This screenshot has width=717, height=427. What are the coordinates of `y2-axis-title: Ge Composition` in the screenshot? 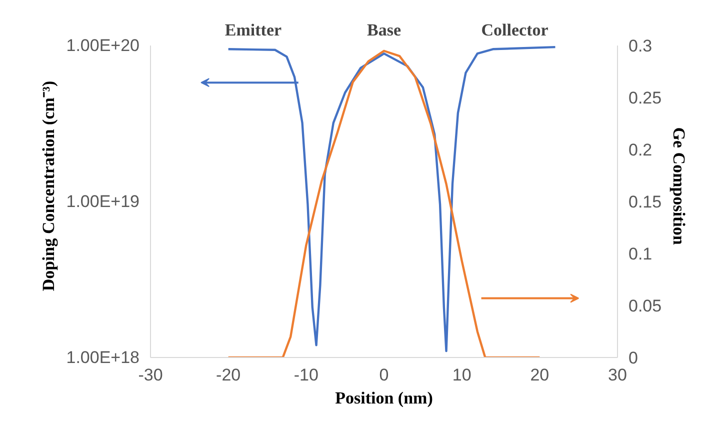 It's located at (679, 186).